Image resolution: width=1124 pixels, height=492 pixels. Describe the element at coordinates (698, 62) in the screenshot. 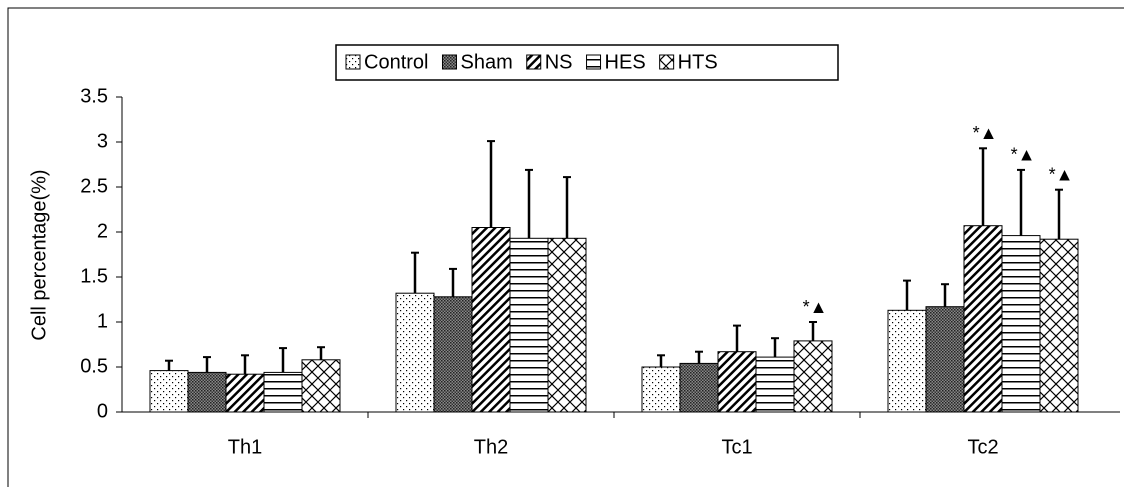

I see `legend-label: HTS` at that location.